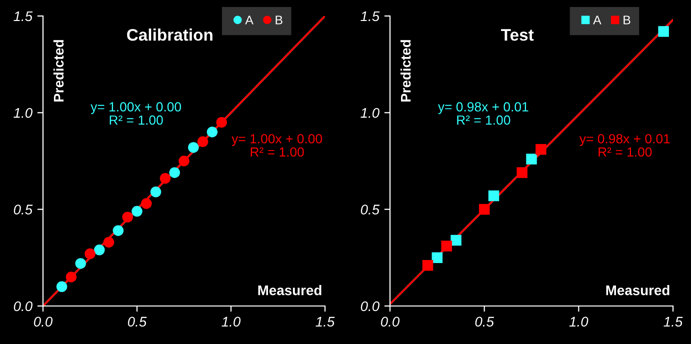 This screenshot has width=691, height=344. What do you see at coordinates (517, 35) in the screenshot?
I see `text: Test` at bounding box center [517, 35].